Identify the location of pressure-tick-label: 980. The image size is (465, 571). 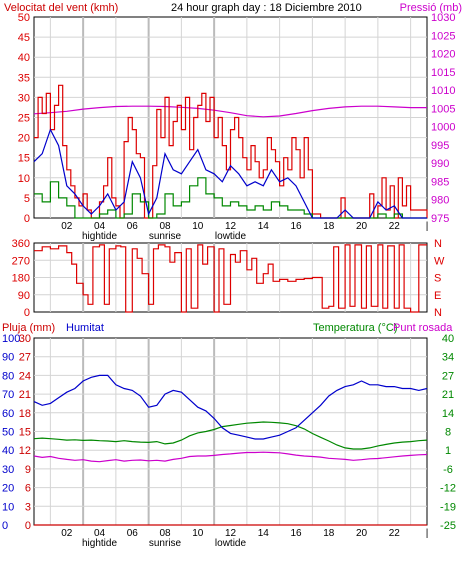
(440, 201).